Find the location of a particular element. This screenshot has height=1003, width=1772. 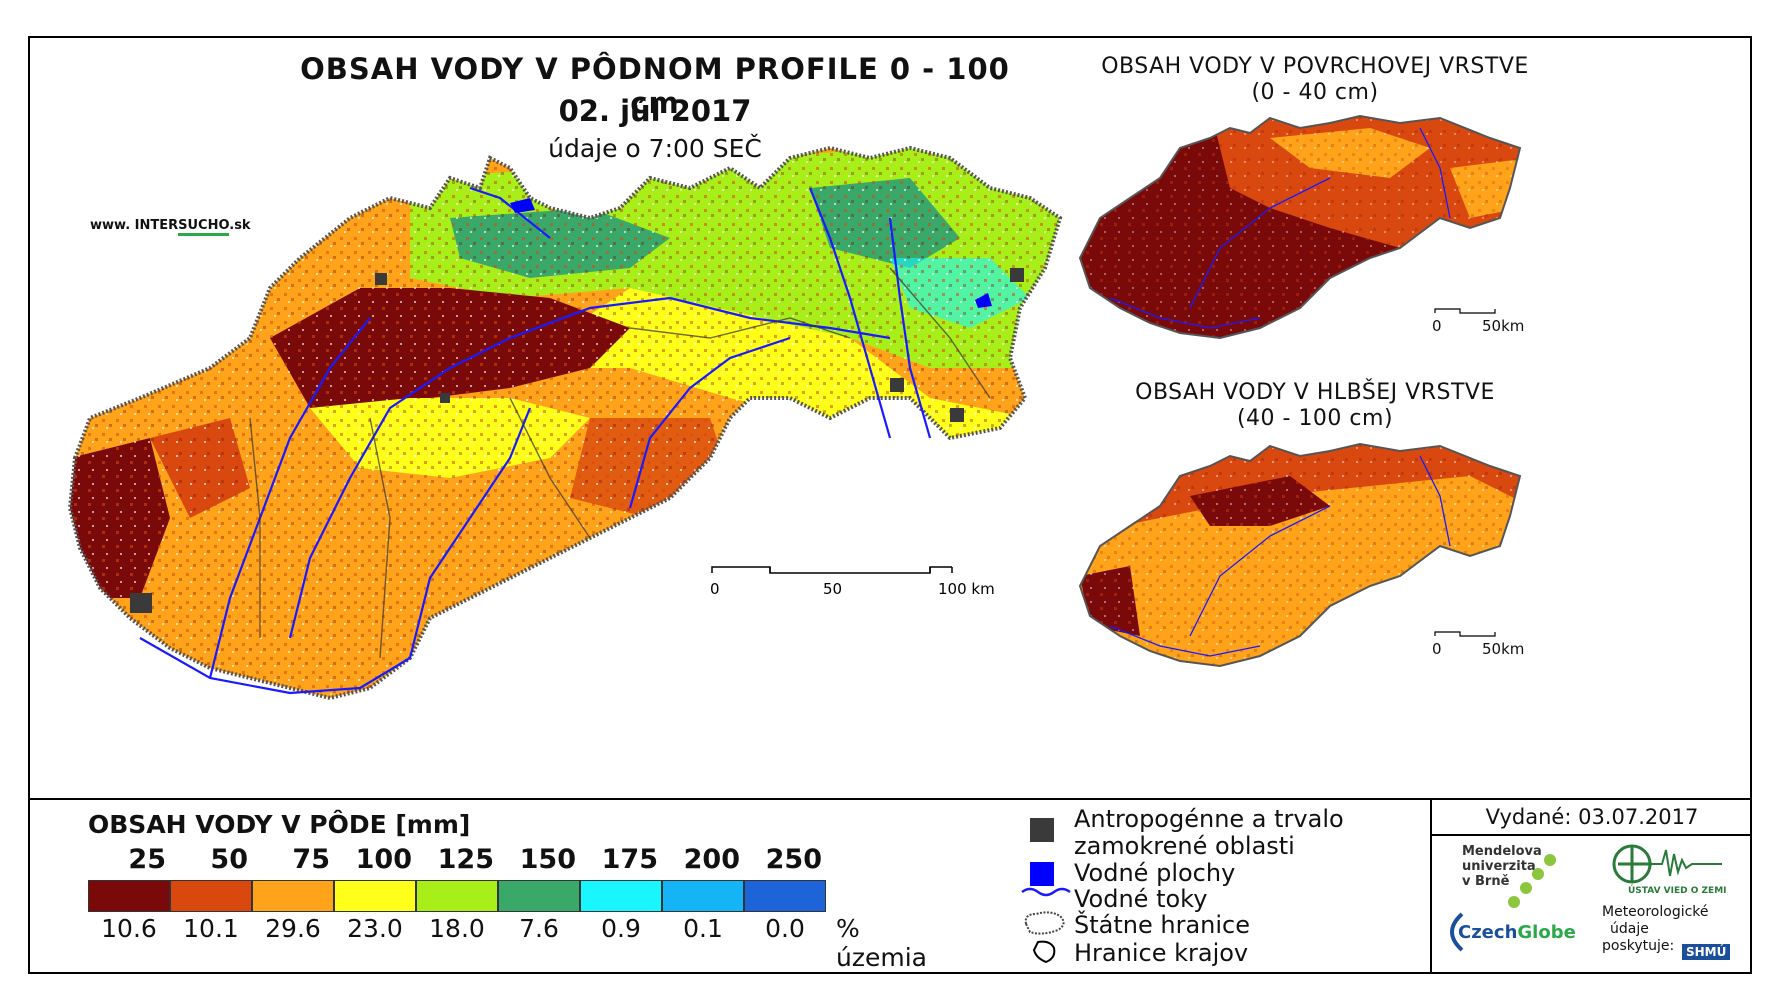

legend-color-scale is located at coordinates (458, 896).